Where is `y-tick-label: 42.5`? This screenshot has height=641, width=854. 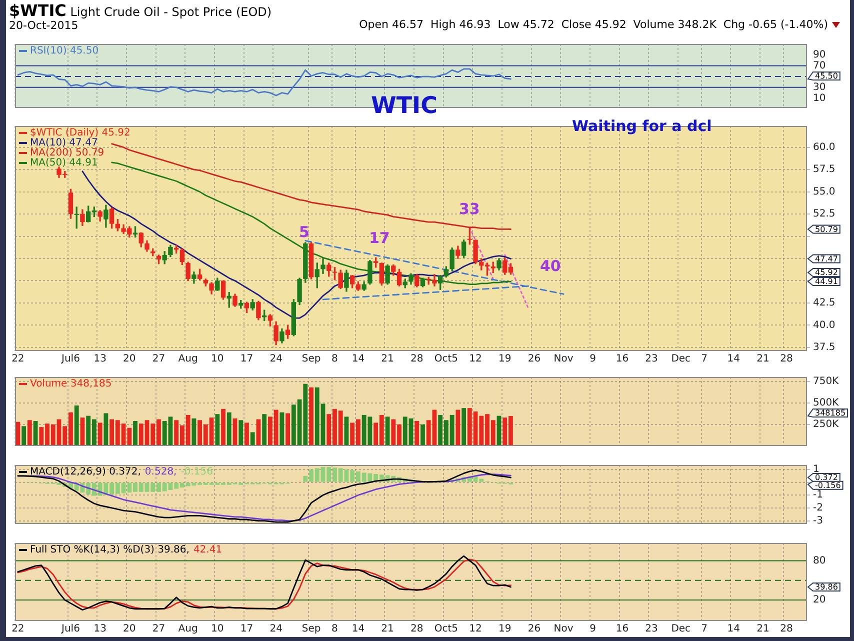
y-tick-label: 42.5 is located at coordinates (824, 303).